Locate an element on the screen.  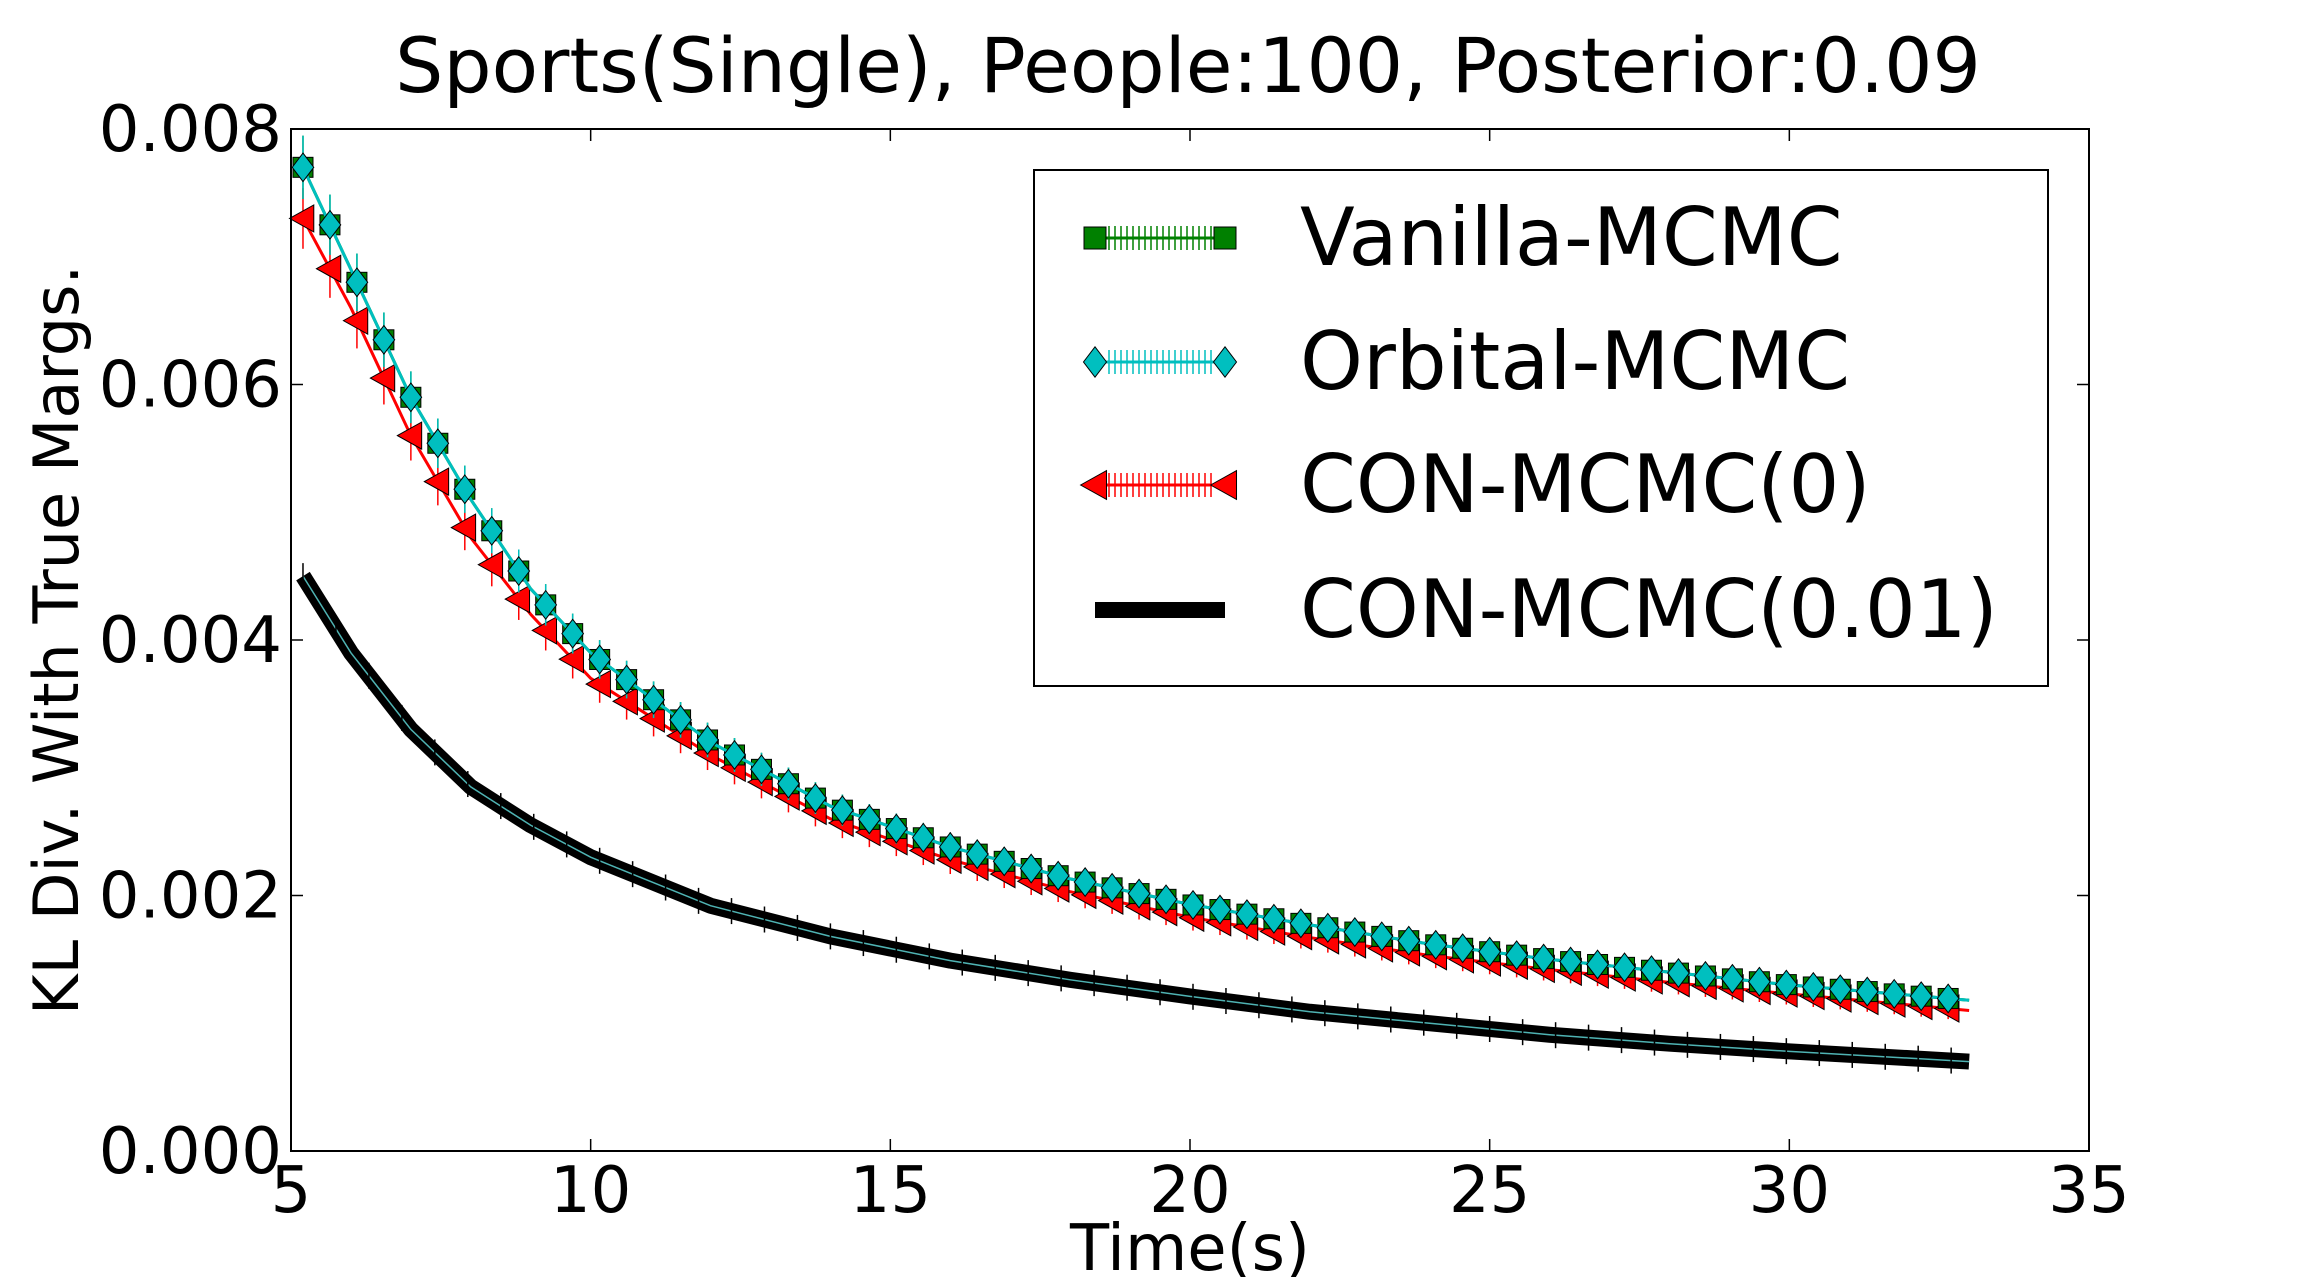
legend-item: CON-MCMC(0) is located at coordinates (1475, 484).